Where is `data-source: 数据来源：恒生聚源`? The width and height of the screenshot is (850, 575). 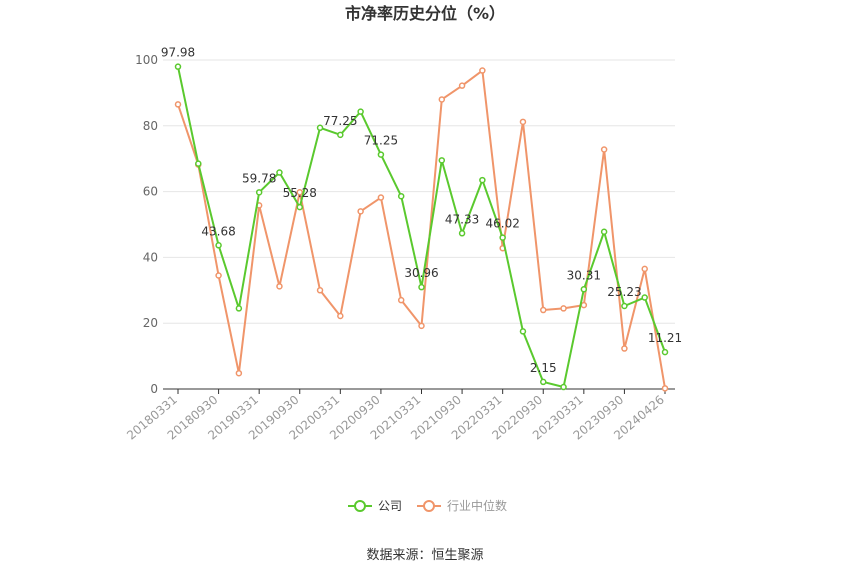 data-source: 数据来源：恒生聚源 is located at coordinates (424, 555).